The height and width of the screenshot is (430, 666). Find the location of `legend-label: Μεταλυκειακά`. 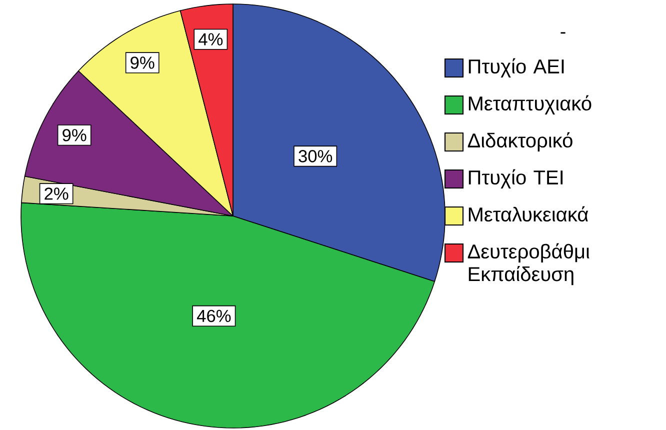

legend-label: Μεταλυκειακά is located at coordinates (528, 214).